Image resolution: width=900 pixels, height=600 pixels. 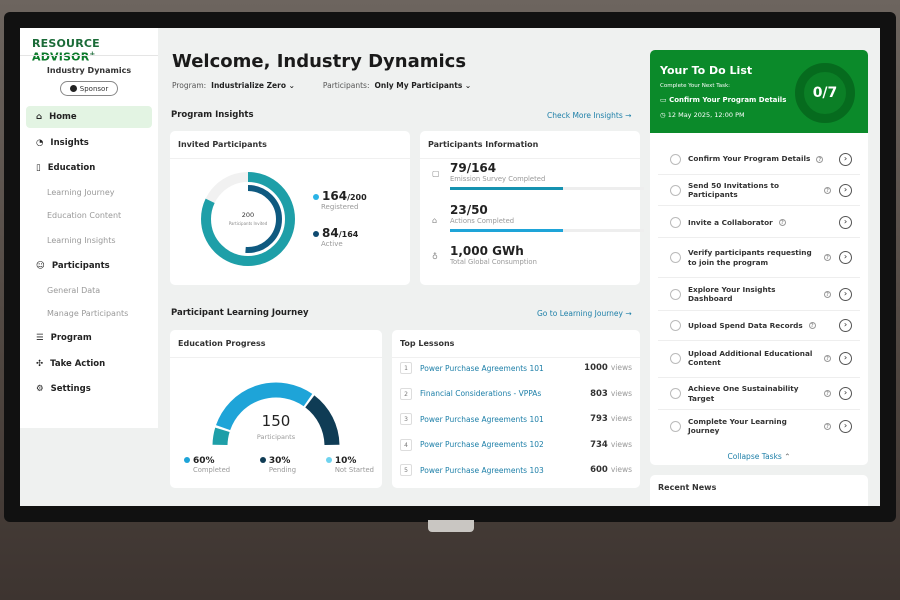 I want to click on sidebar-item-learning-journey: Learning Journey, so click(x=81, y=192).